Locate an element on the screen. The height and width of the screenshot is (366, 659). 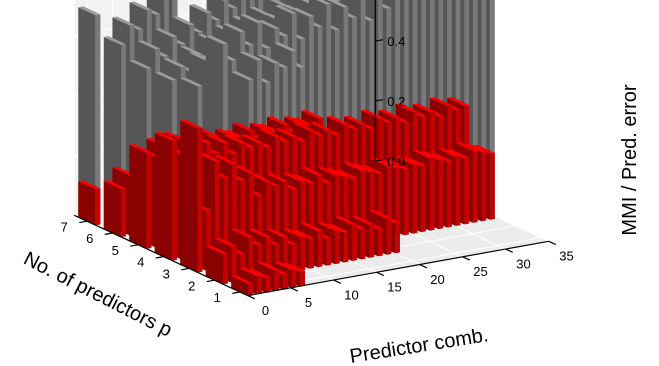
z-tick is located at coordinates (379, 40).